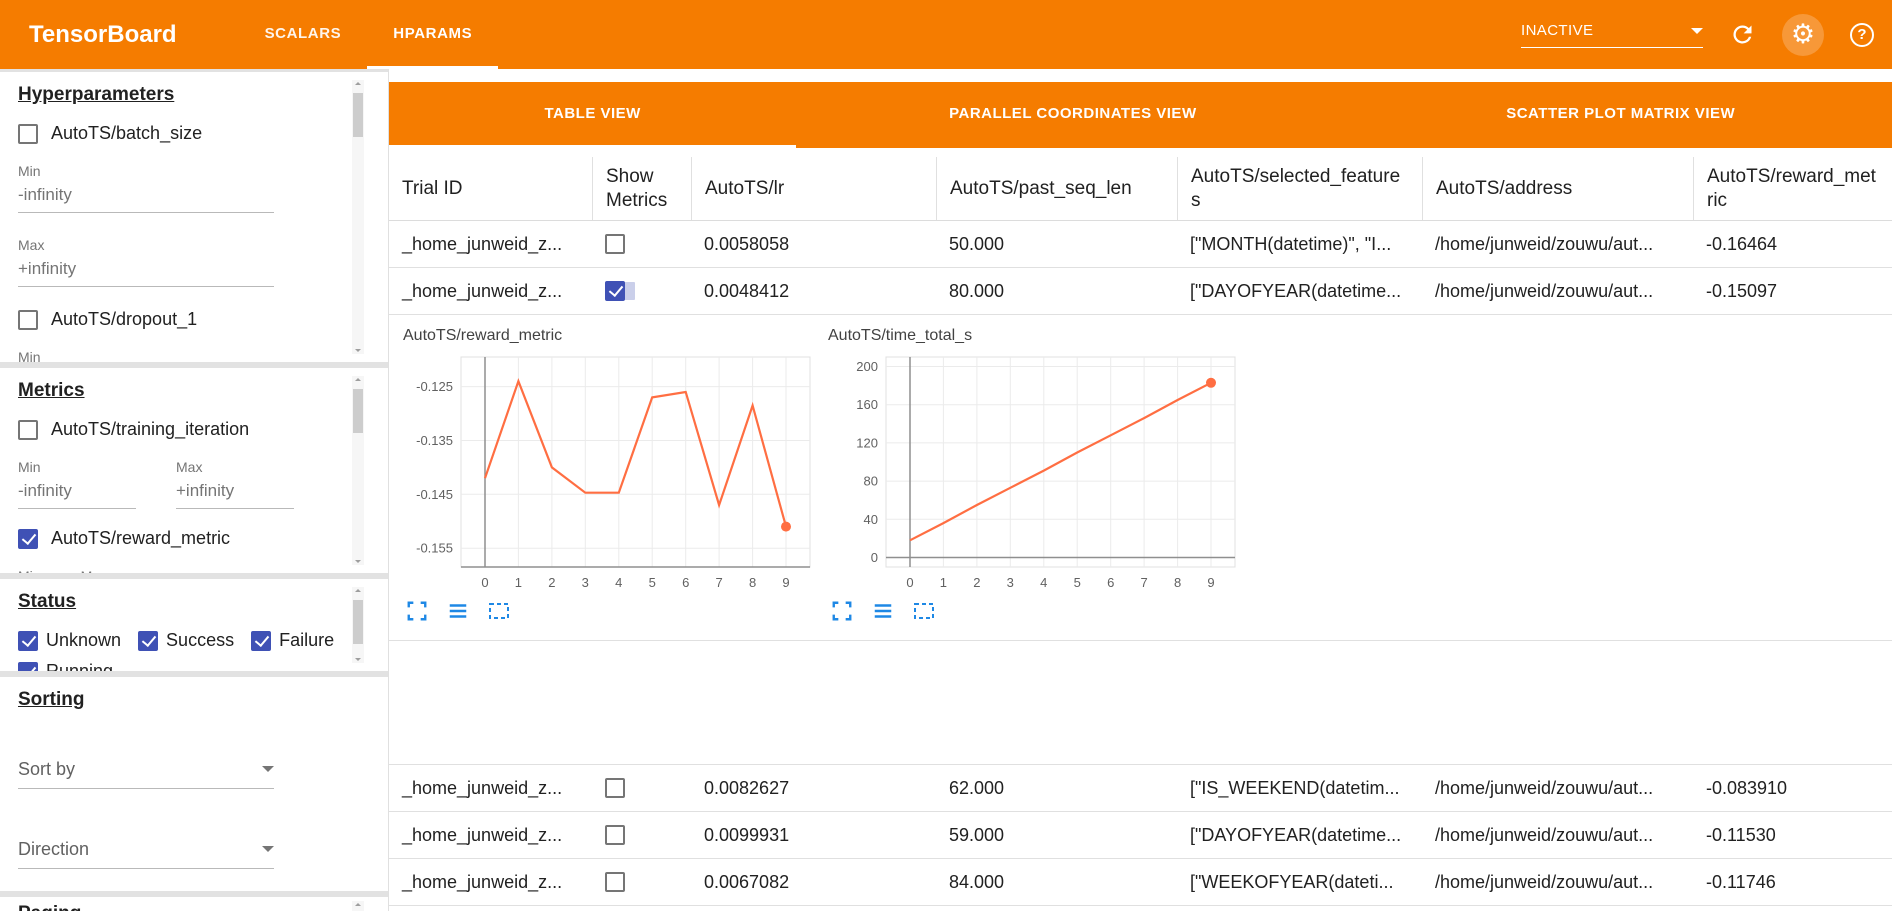 This screenshot has height=911, width=1892. I want to click on direction-select: Direction, so click(146, 854).